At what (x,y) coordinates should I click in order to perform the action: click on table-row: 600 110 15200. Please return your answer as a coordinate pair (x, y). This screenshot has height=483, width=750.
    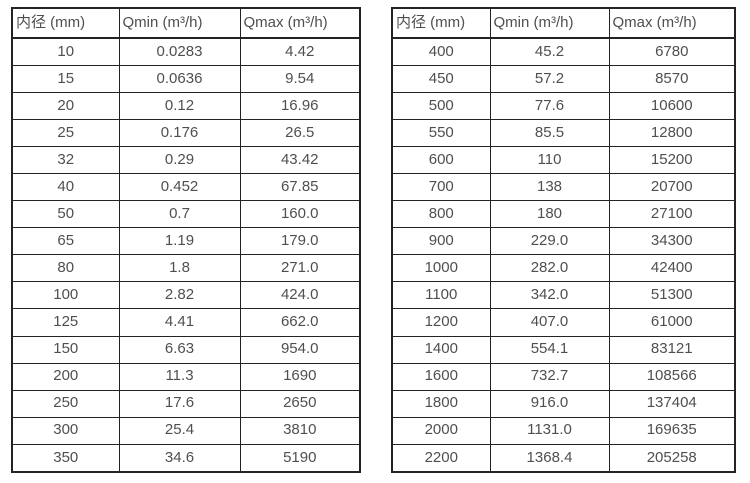
    Looking at the image, I should click on (563, 160).